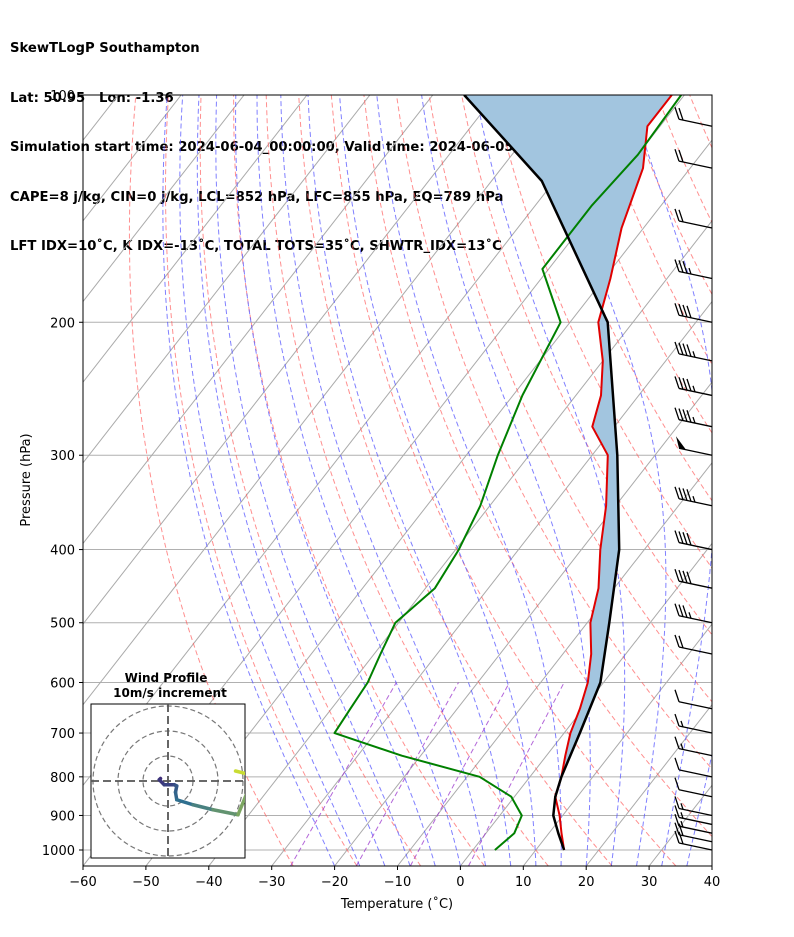 Image resolution: width=794 pixels, height=937 pixels. What do you see at coordinates (62, 456) in the screenshot?
I see `y-tick-label: 300` at bounding box center [62, 456].